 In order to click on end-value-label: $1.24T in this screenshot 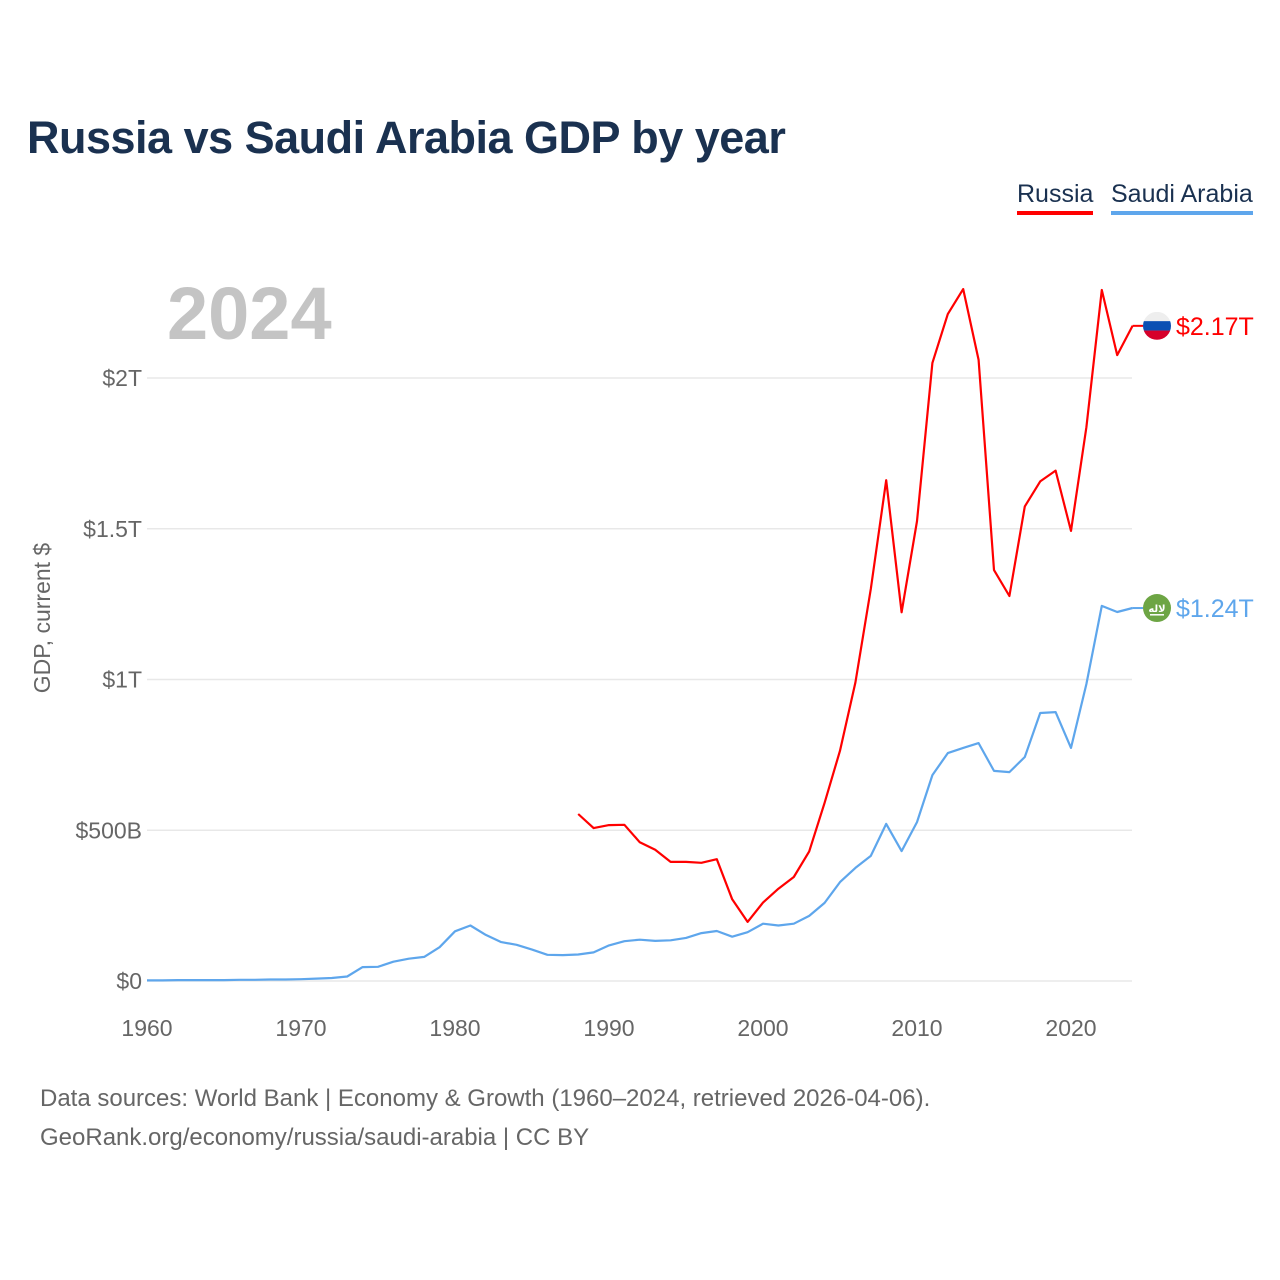, I will do `click(1215, 609)`.